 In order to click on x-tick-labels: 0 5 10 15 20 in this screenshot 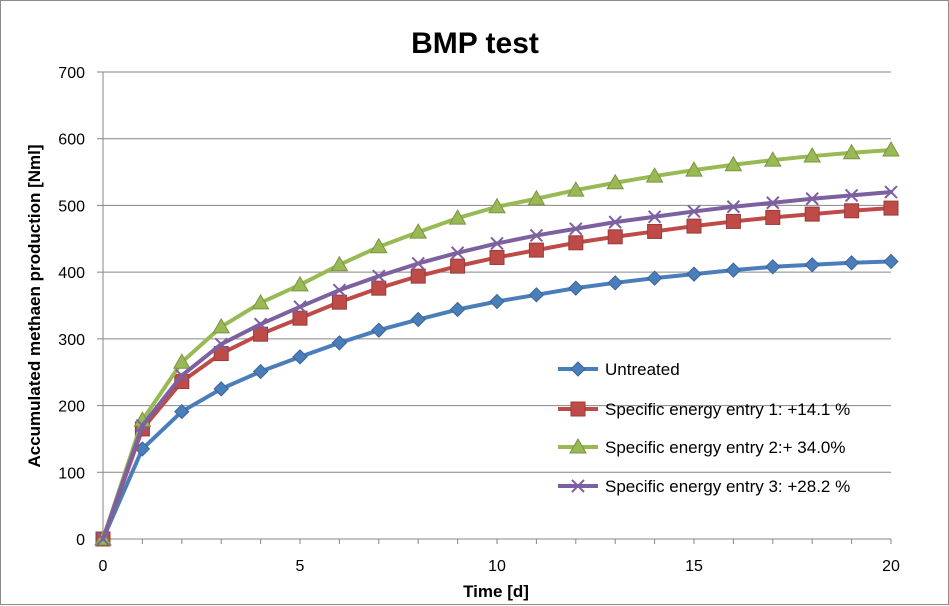, I will do `click(499, 566)`.